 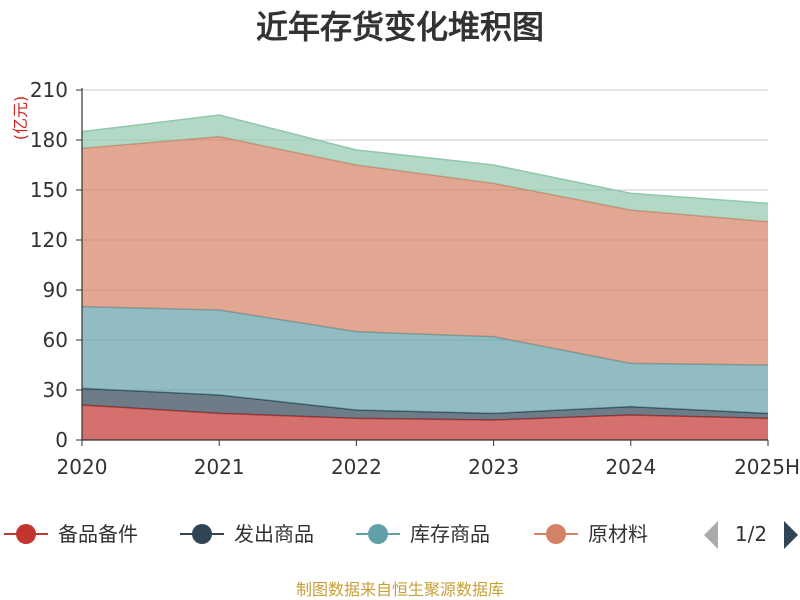 I want to click on y-unit-label: (亿元), so click(x=20, y=118).